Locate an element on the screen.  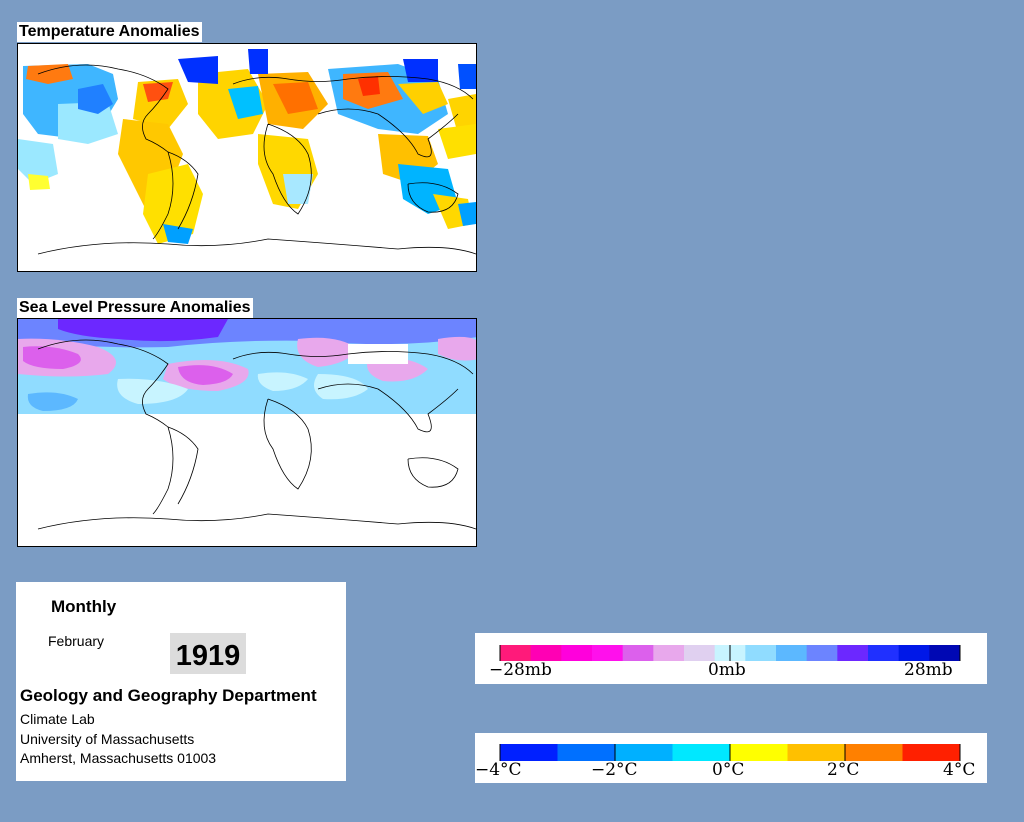
pressure-max-label: 28mb is located at coordinates (928, 670).